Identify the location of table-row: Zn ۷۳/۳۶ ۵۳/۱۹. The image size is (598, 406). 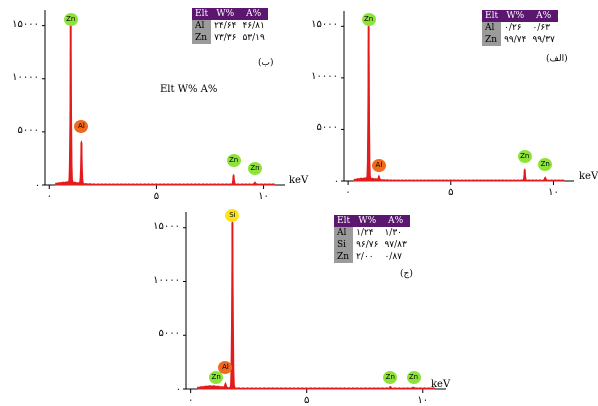
(230, 38).